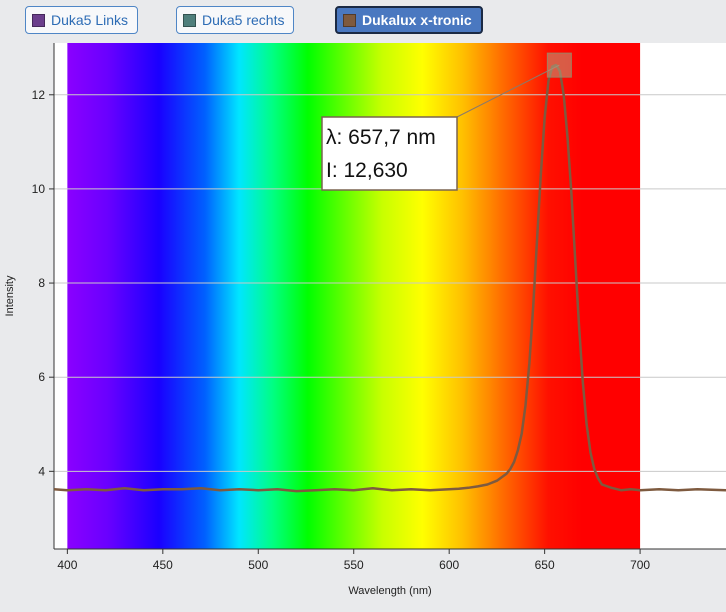  Describe the element at coordinates (389, 591) in the screenshot. I see `x-axis-label: Wavelength (nm)` at that location.